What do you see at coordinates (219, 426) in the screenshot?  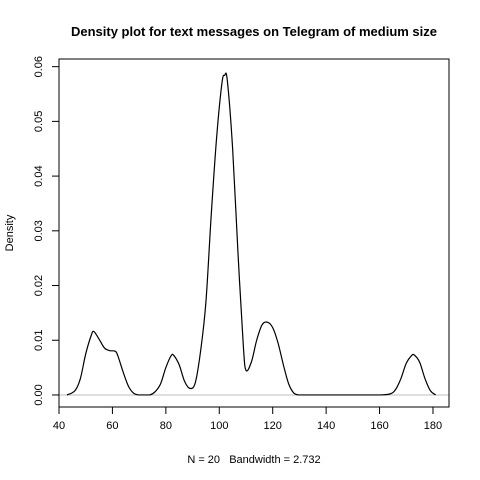 I see `x-tick-label: 100` at bounding box center [219, 426].